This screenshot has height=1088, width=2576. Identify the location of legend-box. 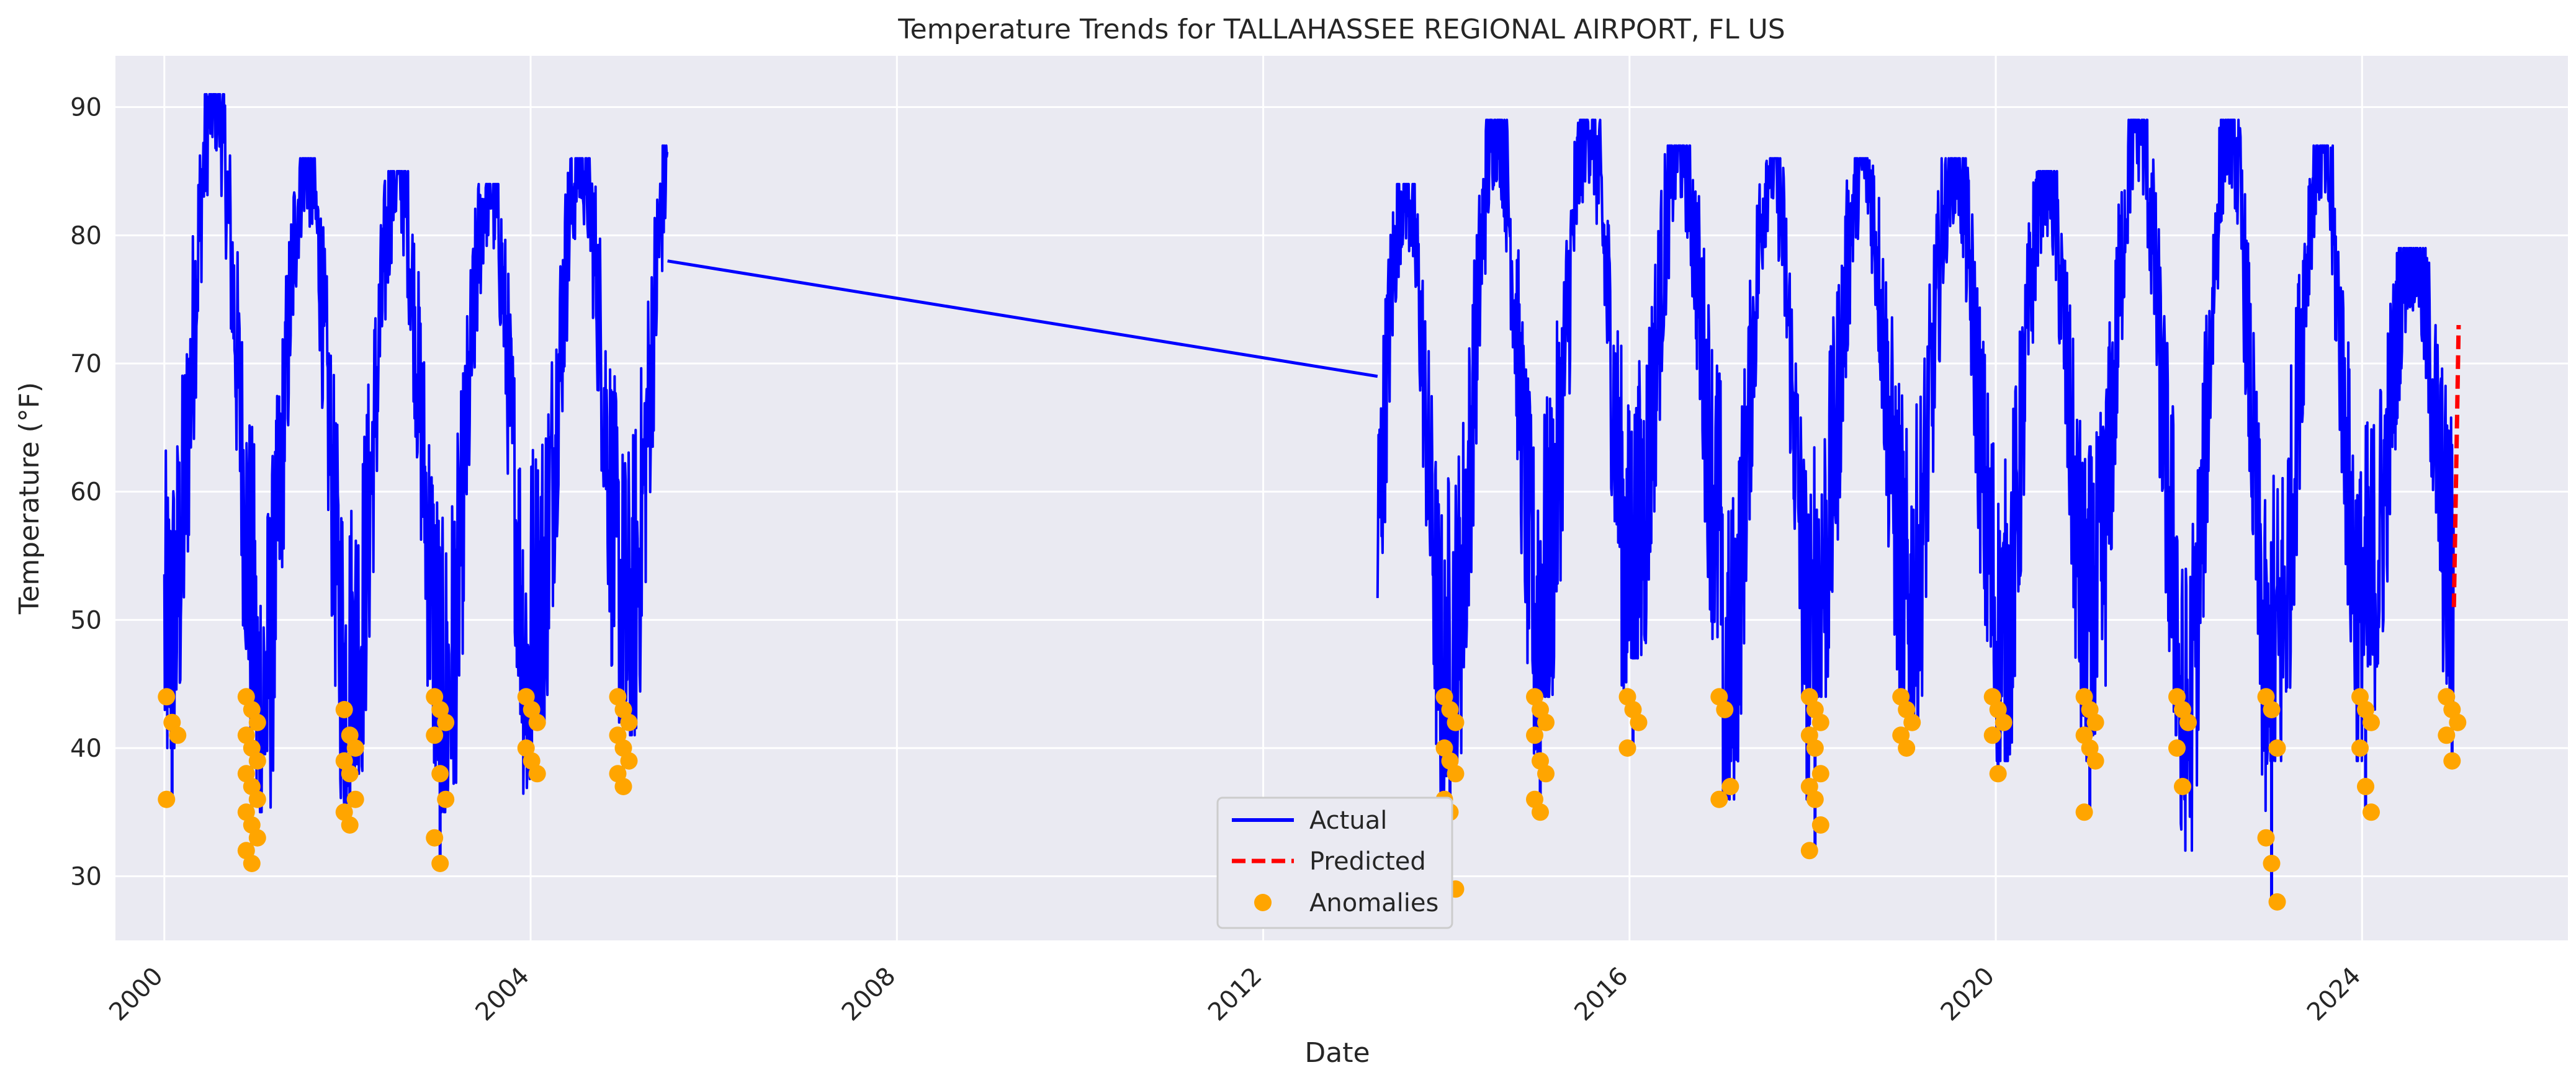
(1335, 862).